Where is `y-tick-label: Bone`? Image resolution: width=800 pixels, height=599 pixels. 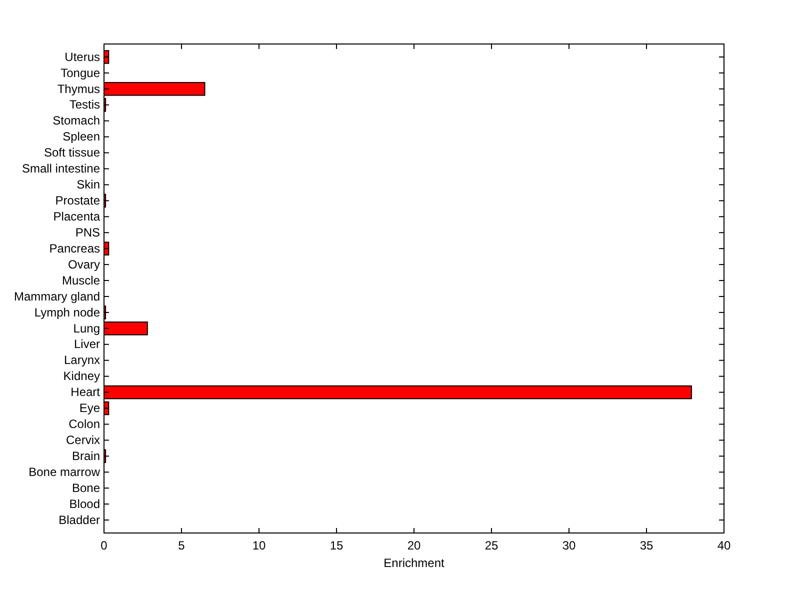 y-tick-label: Bone is located at coordinates (86, 487).